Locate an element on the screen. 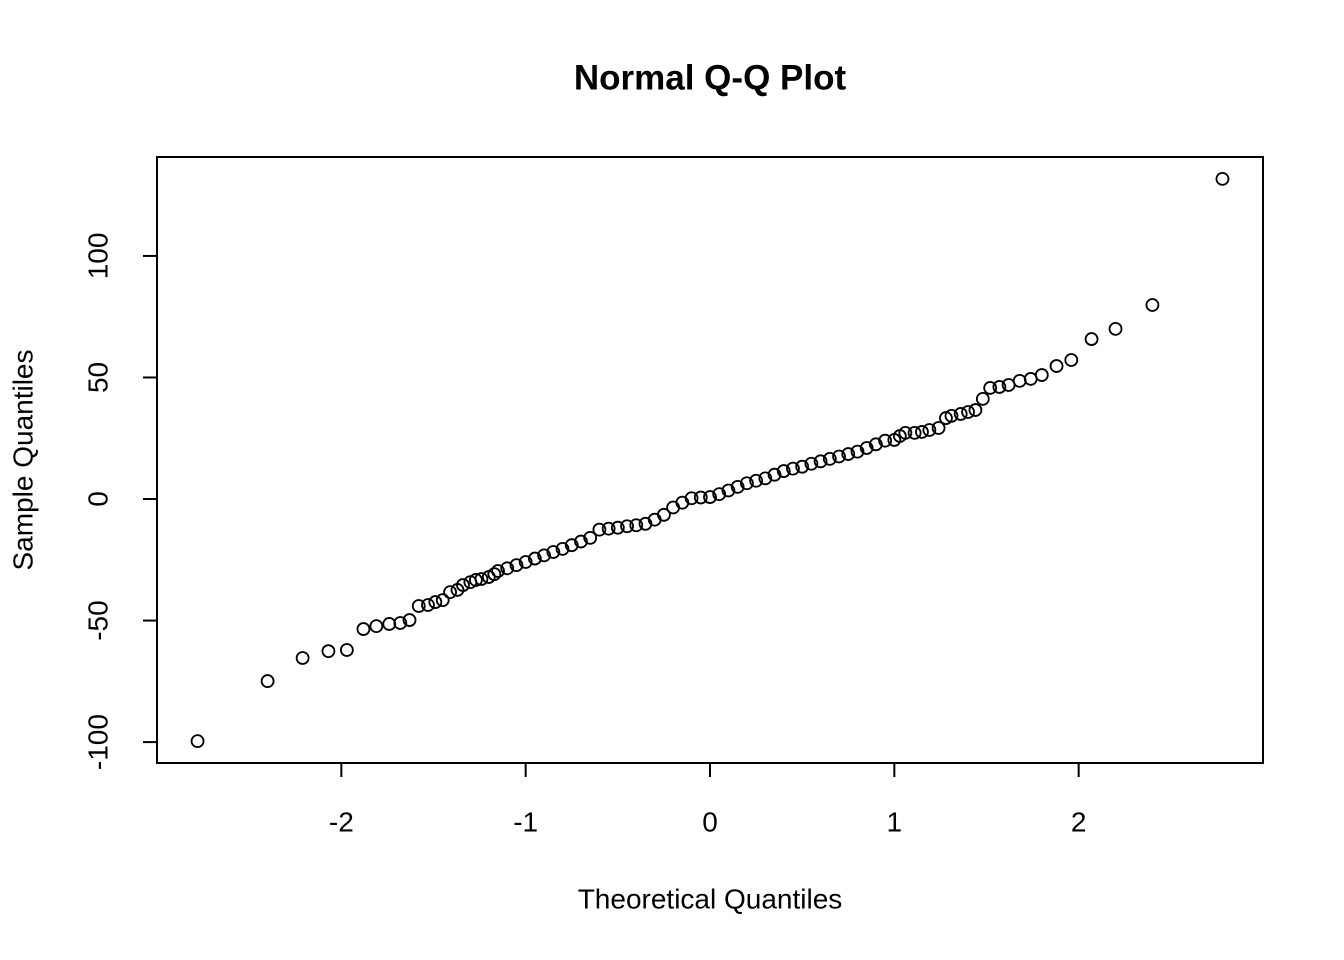 This screenshot has height=960, width=1344. x-tick-label: 2 is located at coordinates (1079, 821).